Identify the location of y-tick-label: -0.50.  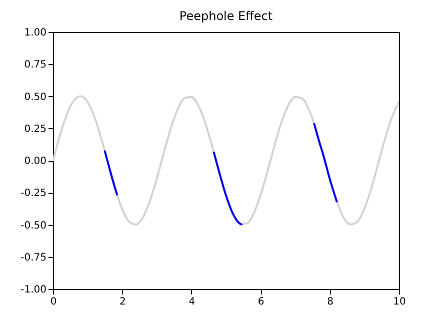
(33, 226).